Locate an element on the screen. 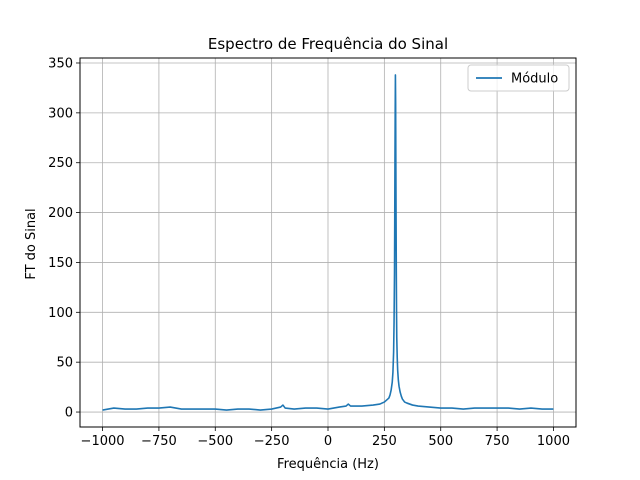  y-axis: 0 50 100 150 200 250 300 350 is located at coordinates (64, 238).